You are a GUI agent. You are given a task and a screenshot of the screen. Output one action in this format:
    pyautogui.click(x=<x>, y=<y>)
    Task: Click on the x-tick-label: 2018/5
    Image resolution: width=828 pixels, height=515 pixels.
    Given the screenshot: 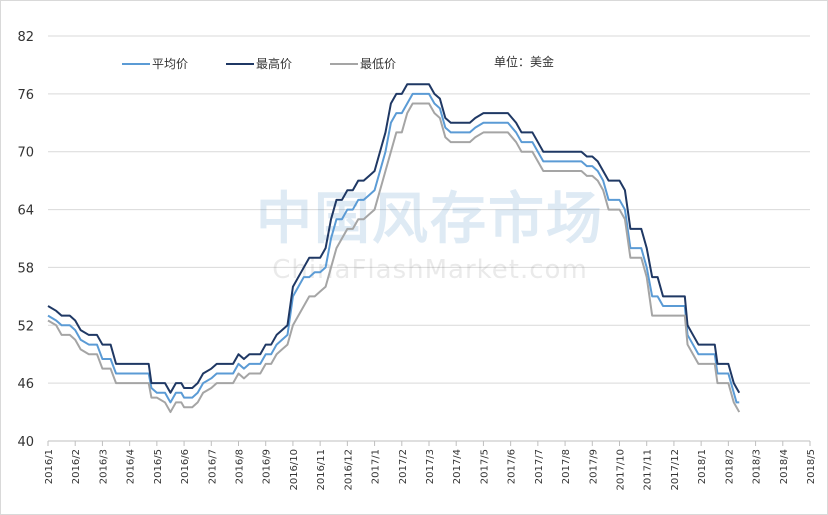 What is the action you would take?
    pyautogui.click(x=811, y=466)
    